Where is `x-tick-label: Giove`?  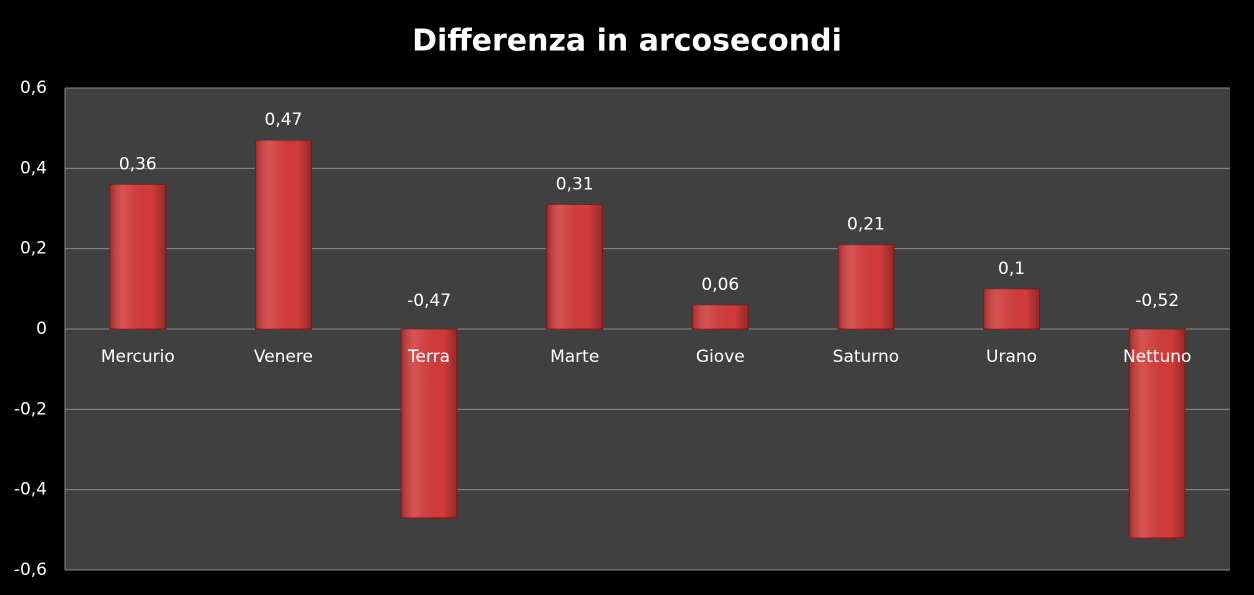
x-tick-label: Giove is located at coordinates (720, 357).